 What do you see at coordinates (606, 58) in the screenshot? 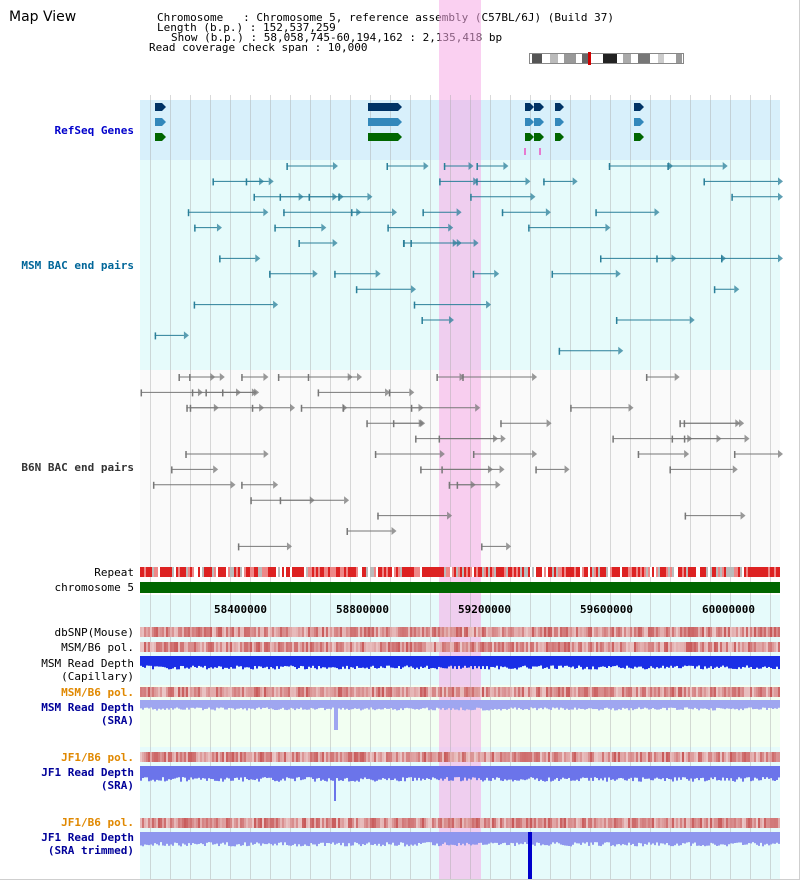
I see `chromosome-ideogram` at bounding box center [606, 58].